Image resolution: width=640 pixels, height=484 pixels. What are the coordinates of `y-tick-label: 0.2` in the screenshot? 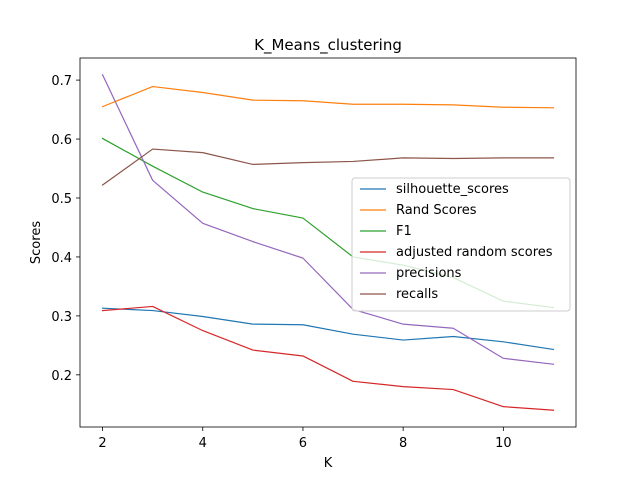 It's located at (61, 376).